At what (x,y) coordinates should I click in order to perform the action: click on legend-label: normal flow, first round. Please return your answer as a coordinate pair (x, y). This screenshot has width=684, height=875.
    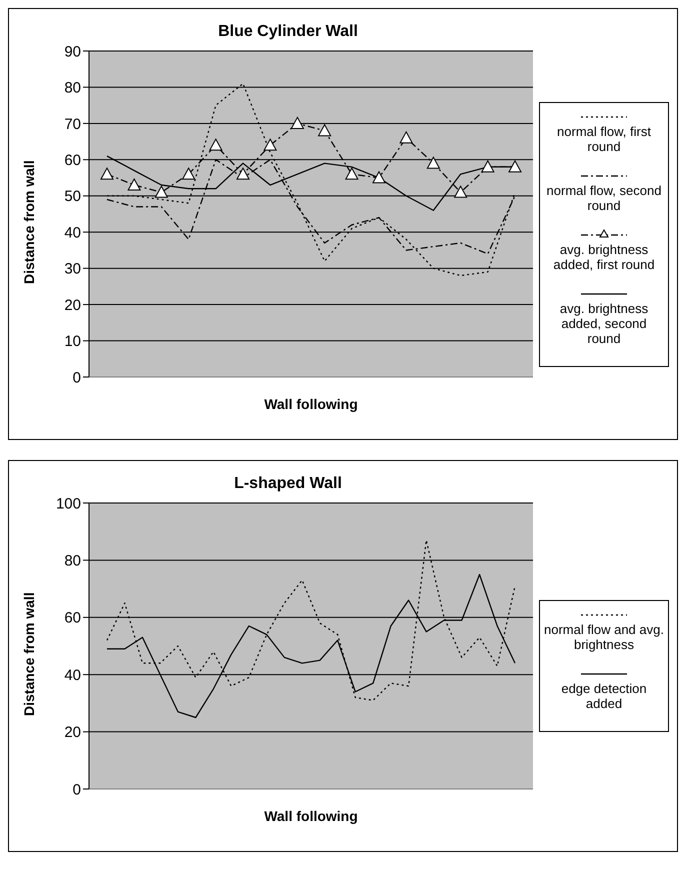
    Looking at the image, I should click on (604, 139).